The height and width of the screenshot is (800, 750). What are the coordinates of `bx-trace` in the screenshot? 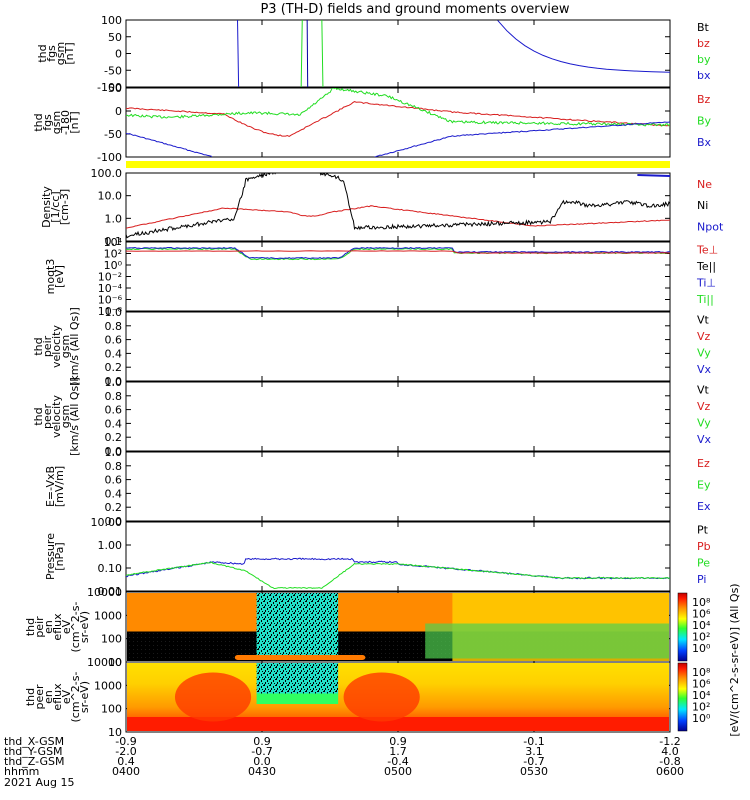 It's located at (583, 46).